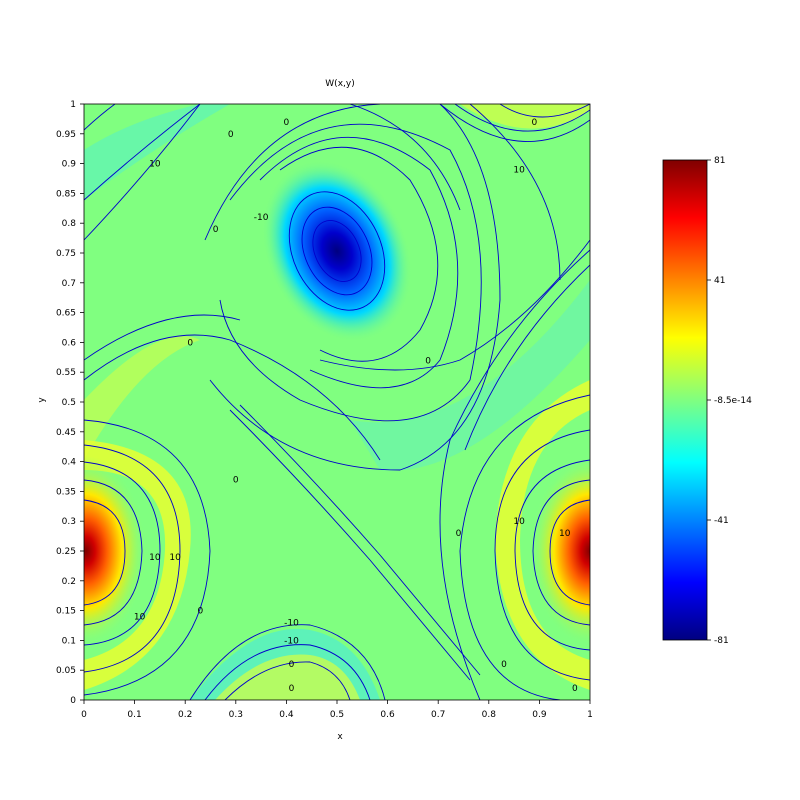 The width and height of the screenshot is (800, 800). What do you see at coordinates (69, 522) in the screenshot?
I see `y-tick-label: 0.3` at bounding box center [69, 522].